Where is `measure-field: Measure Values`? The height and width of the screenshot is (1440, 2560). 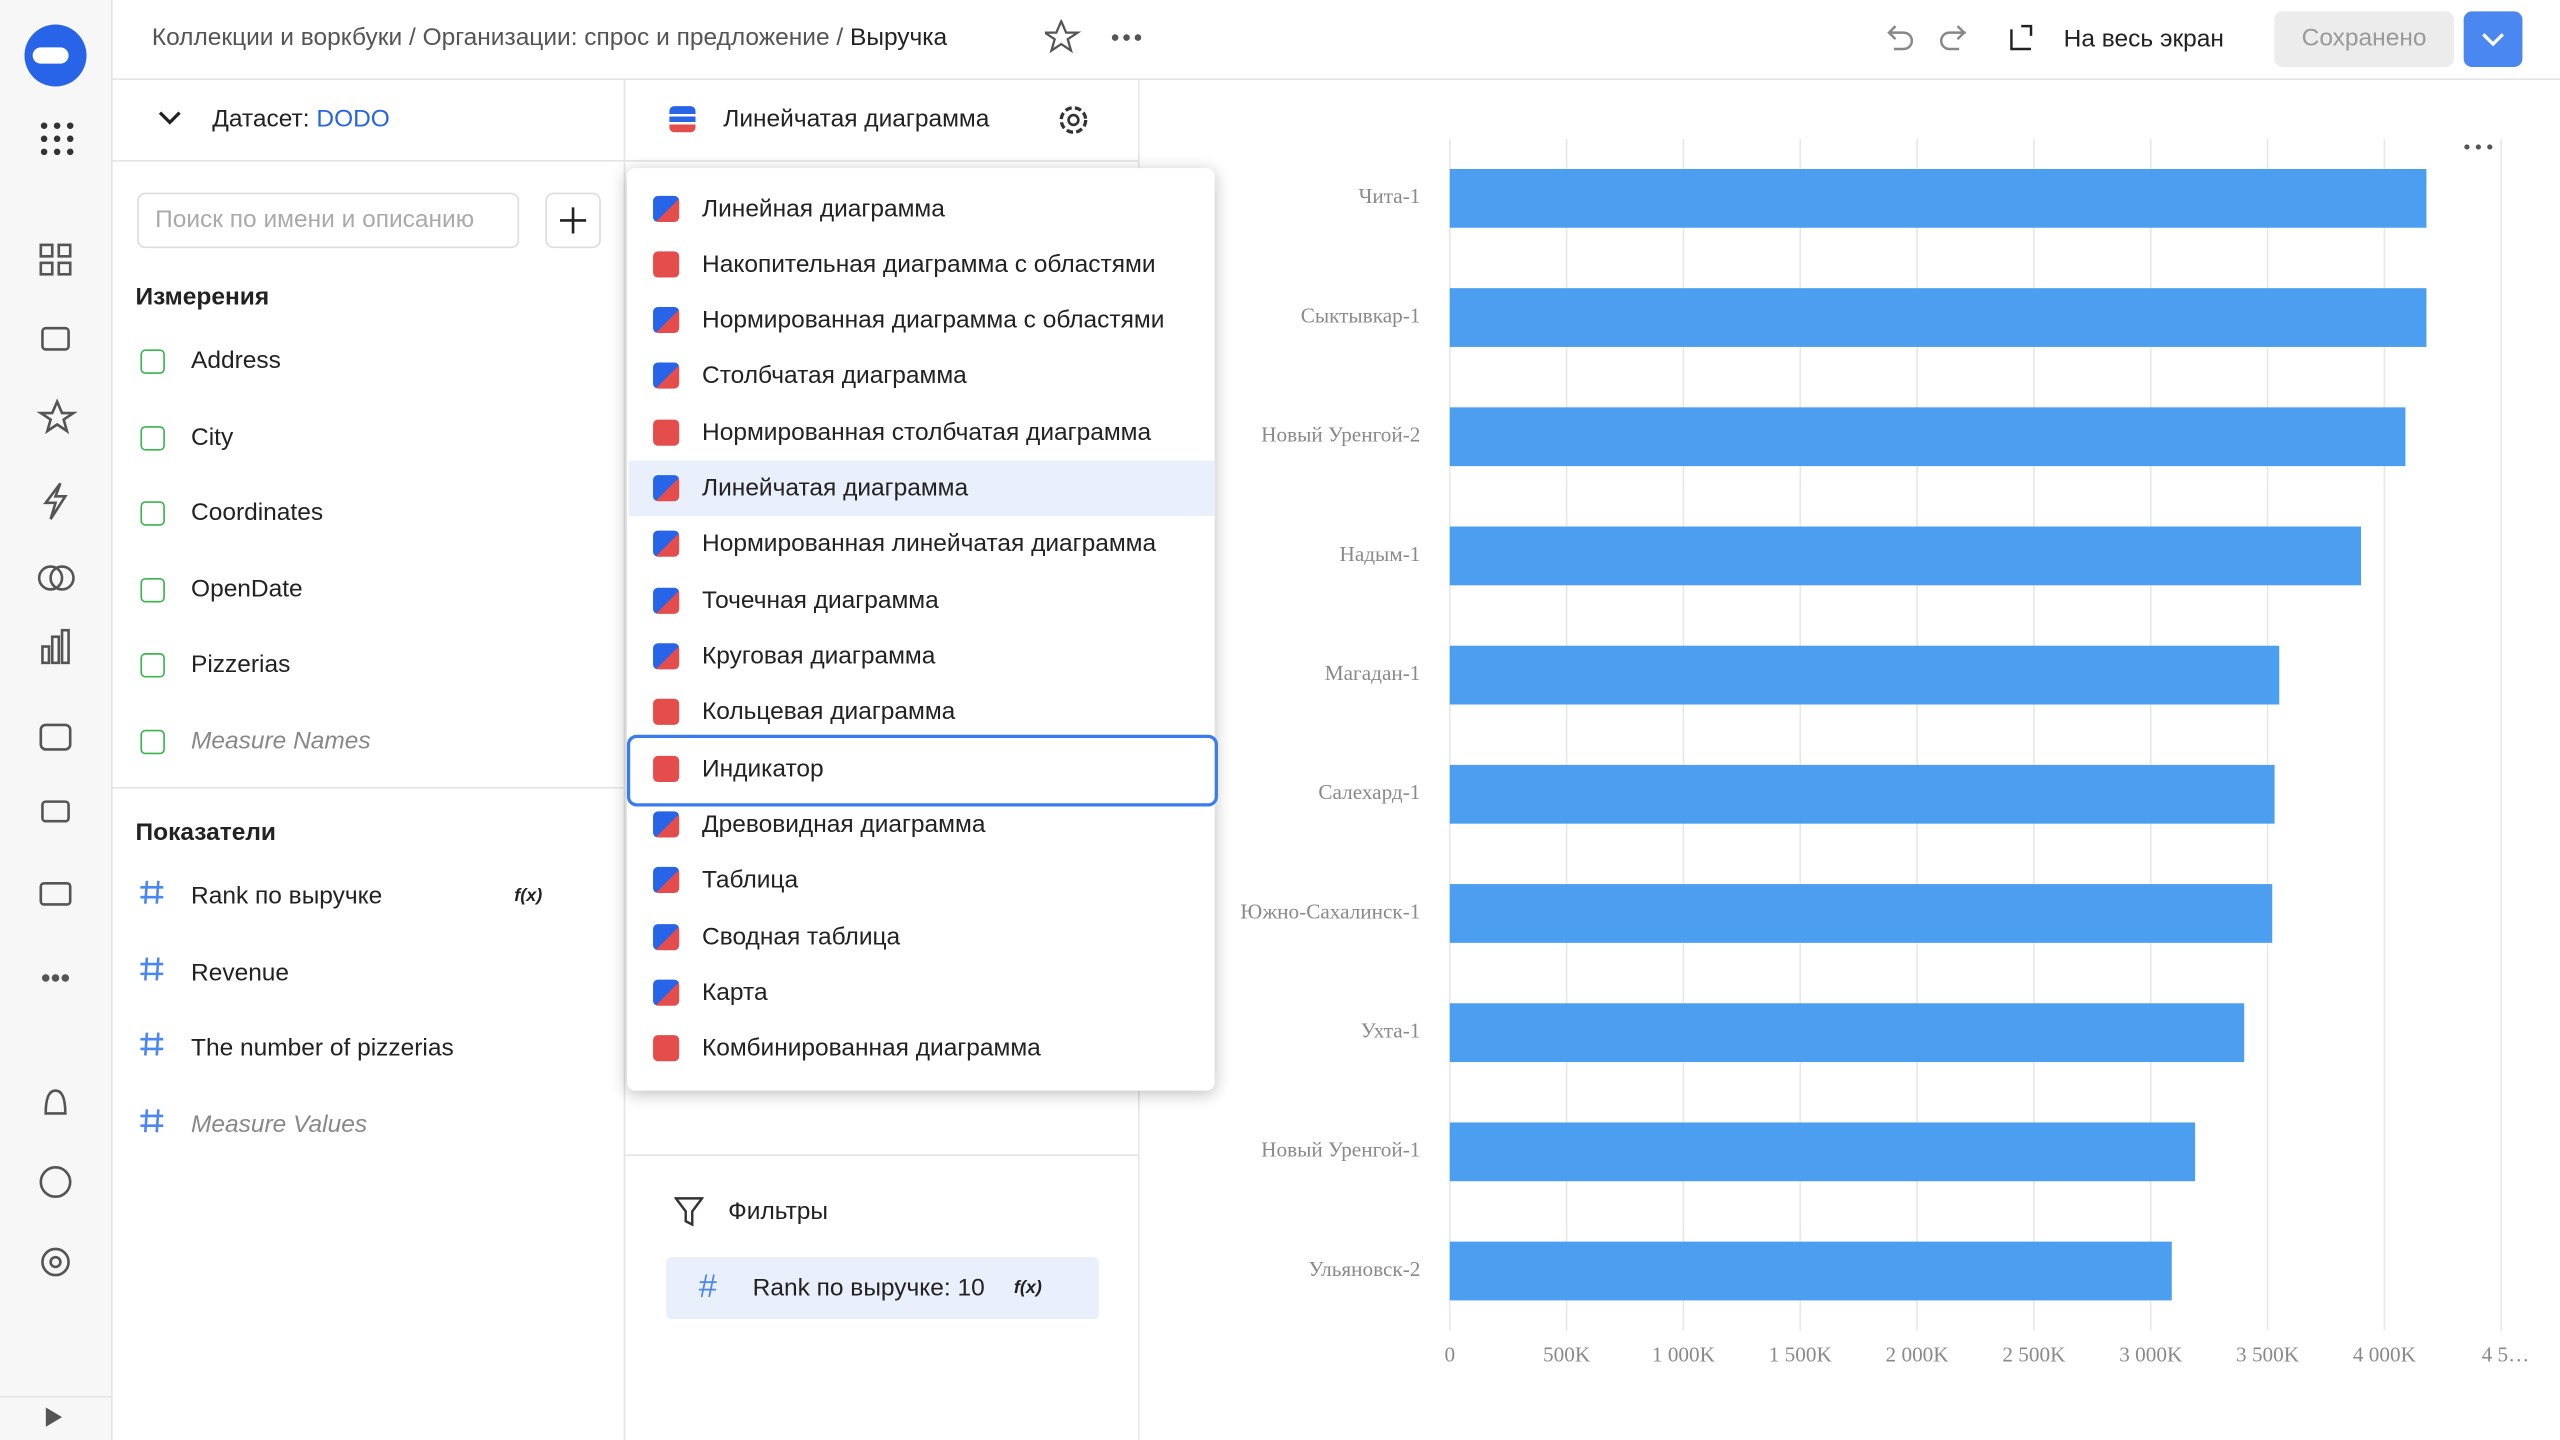
measure-field: Measure Values is located at coordinates (279, 1124).